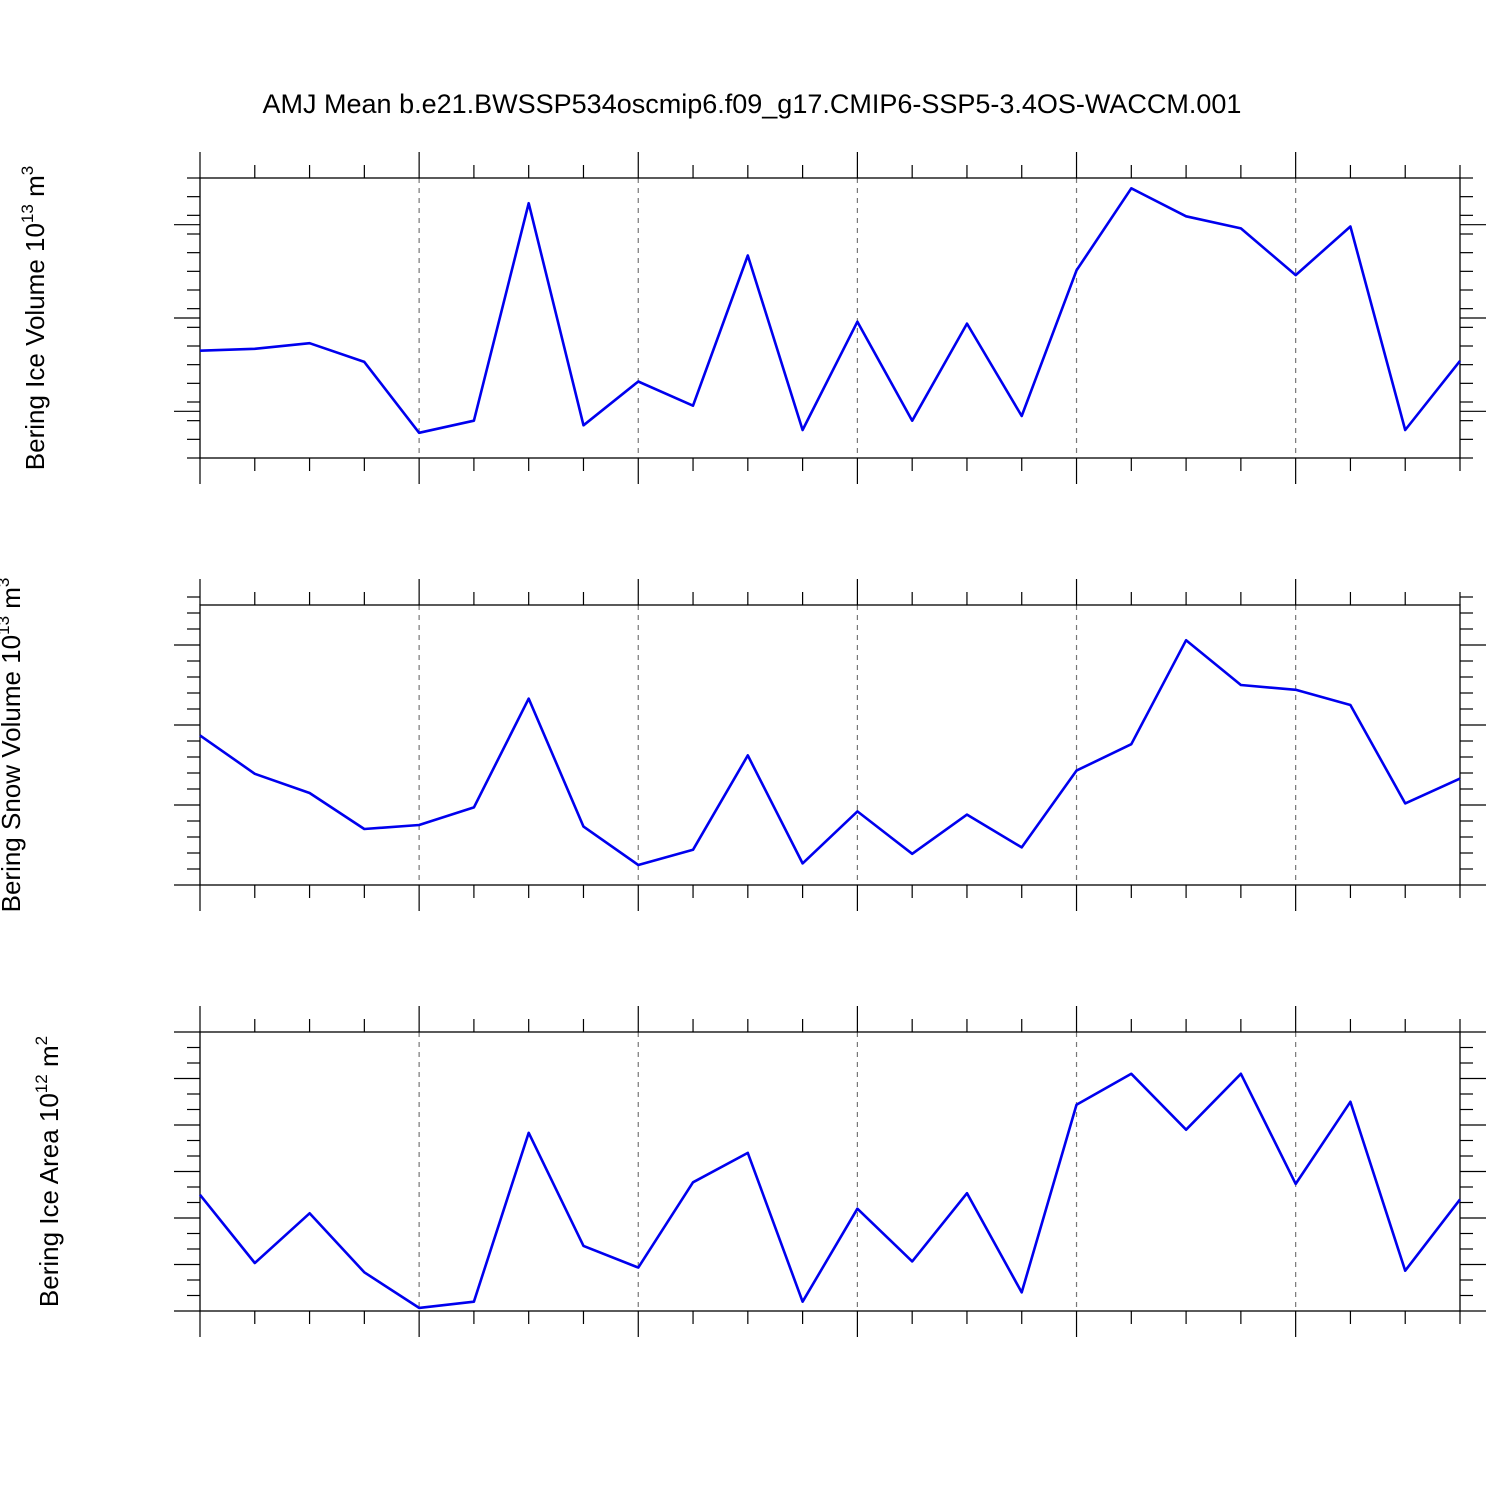  What do you see at coordinates (41, 1083) in the screenshot?
I see `y-axis-label-ylabel-sup: 12` at bounding box center [41, 1083].